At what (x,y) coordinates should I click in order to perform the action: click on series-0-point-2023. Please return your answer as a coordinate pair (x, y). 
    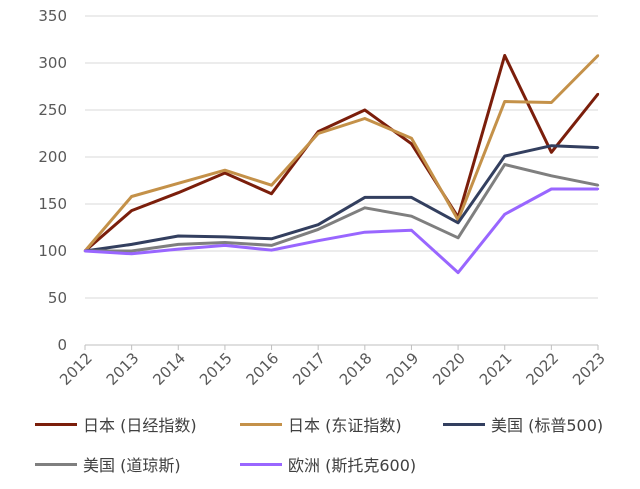
    Looking at the image, I should click on (598, 94).